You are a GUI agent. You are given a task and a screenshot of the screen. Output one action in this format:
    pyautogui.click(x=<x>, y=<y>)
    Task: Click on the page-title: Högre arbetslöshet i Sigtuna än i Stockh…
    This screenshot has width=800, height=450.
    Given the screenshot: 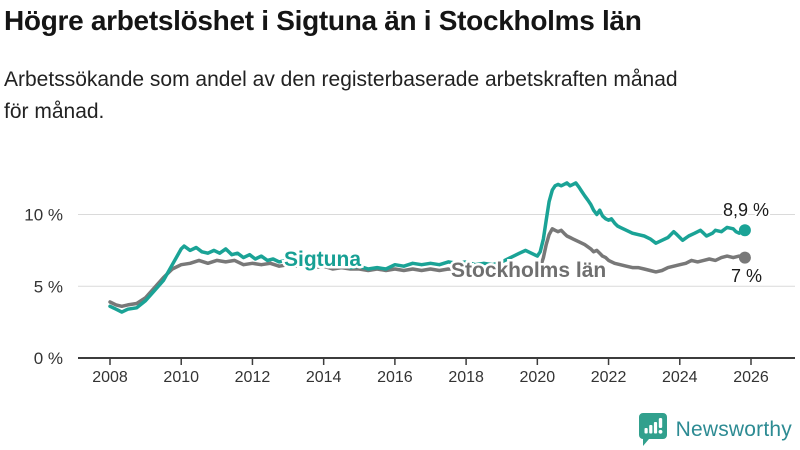 What is the action you would take?
    pyautogui.click(x=323, y=20)
    